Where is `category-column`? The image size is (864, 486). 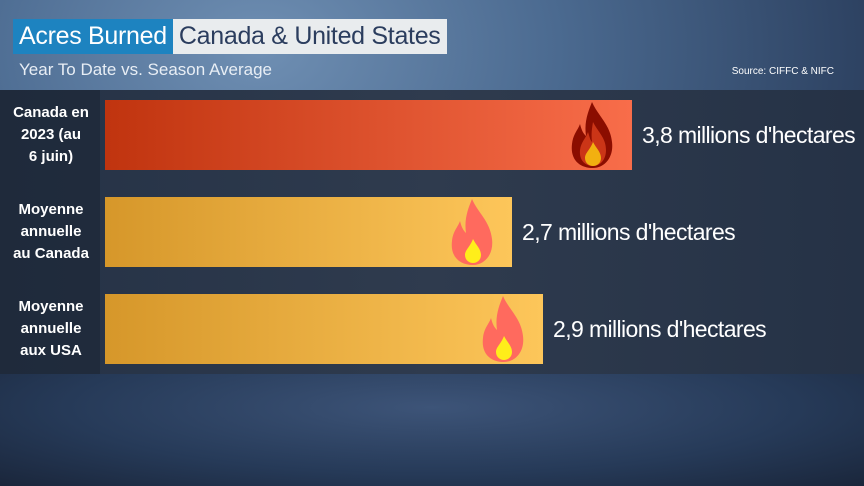
category-column is located at coordinates (50, 232).